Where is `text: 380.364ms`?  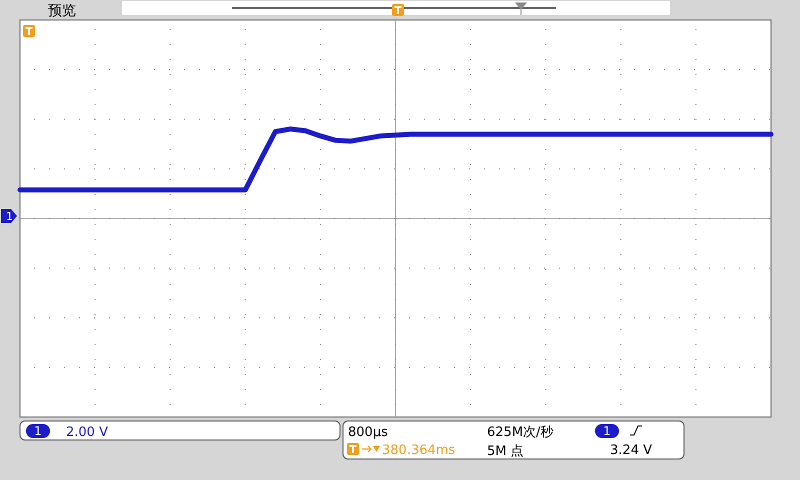 text: 380.364ms is located at coordinates (419, 450).